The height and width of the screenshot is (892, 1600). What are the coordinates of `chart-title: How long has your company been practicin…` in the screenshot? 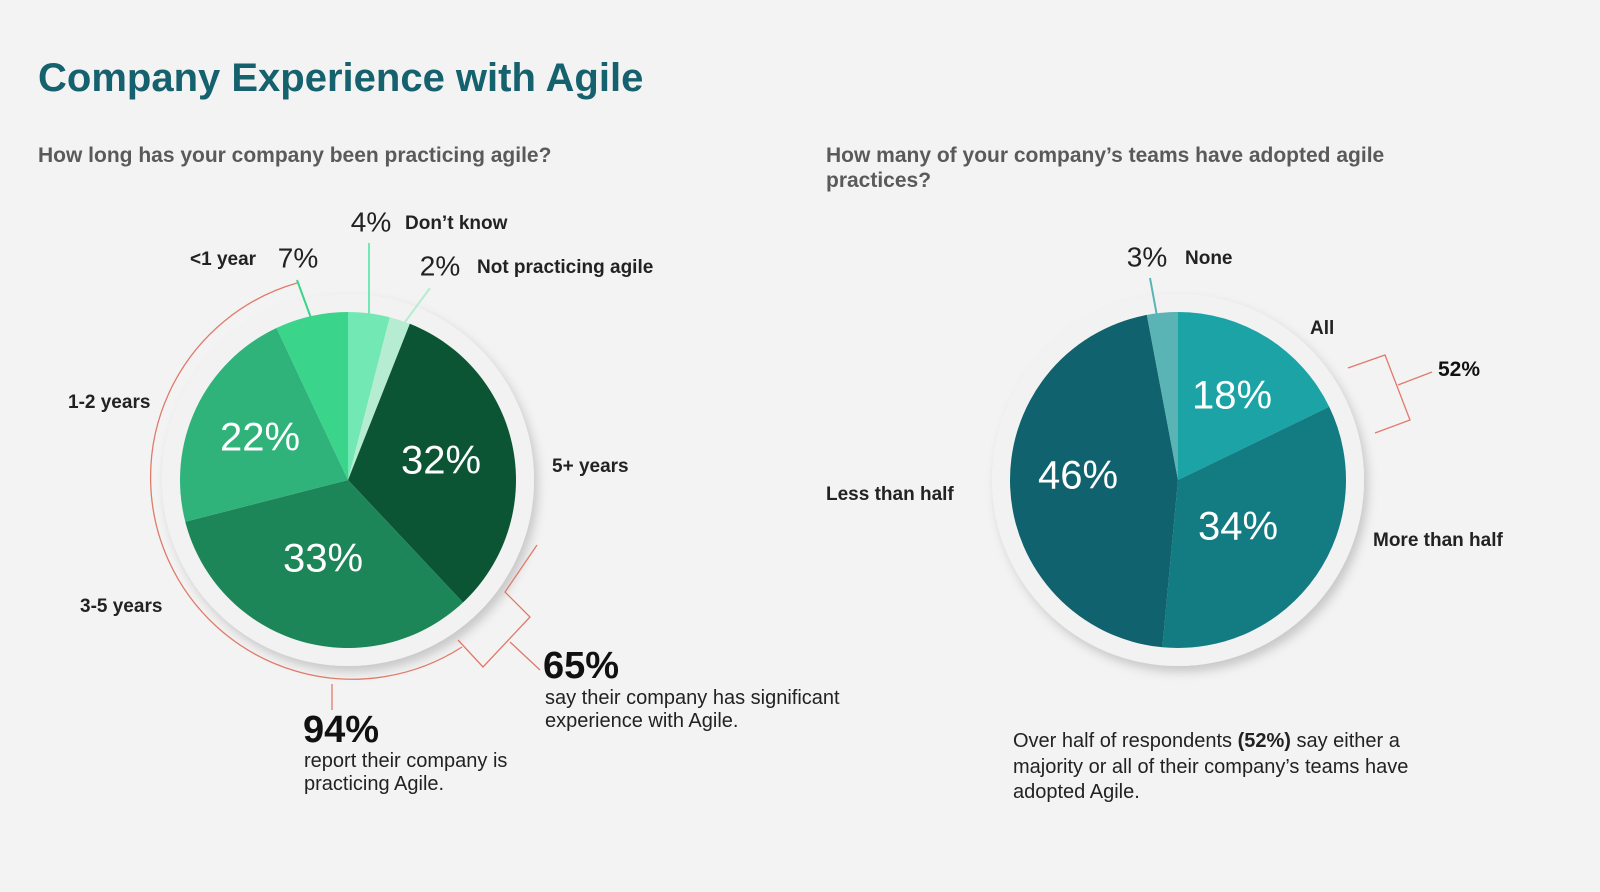 It's located at (295, 155).